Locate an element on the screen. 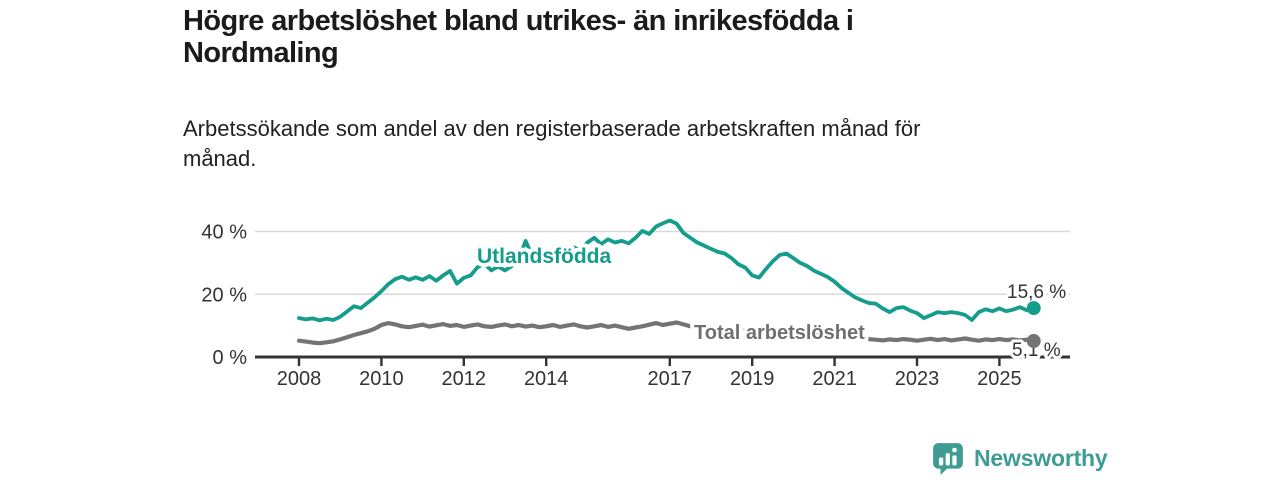  x-axis-ticks is located at coordinates (649, 361).